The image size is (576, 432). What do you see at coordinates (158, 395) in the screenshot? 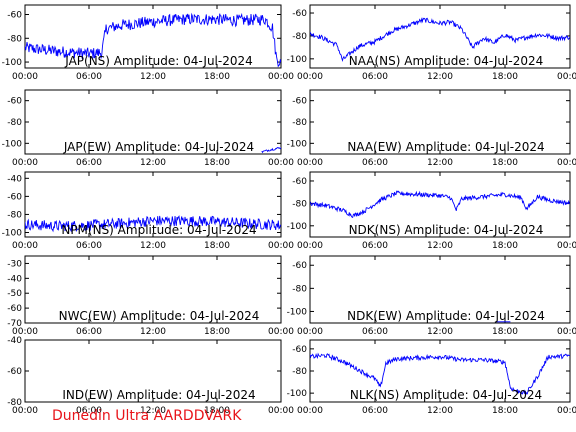
I see `panel-title: IND(EW) Amplitude: 04-Jul-2024` at bounding box center [158, 395].